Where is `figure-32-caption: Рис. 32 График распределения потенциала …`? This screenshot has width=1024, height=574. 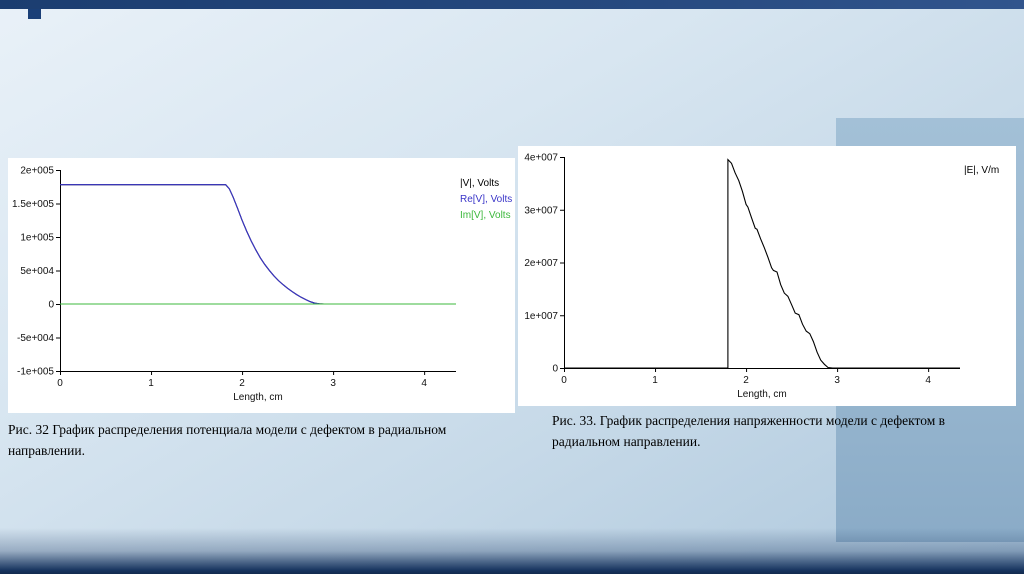 figure-32-caption: Рис. 32 График распределения потенциала … is located at coordinates (227, 440).